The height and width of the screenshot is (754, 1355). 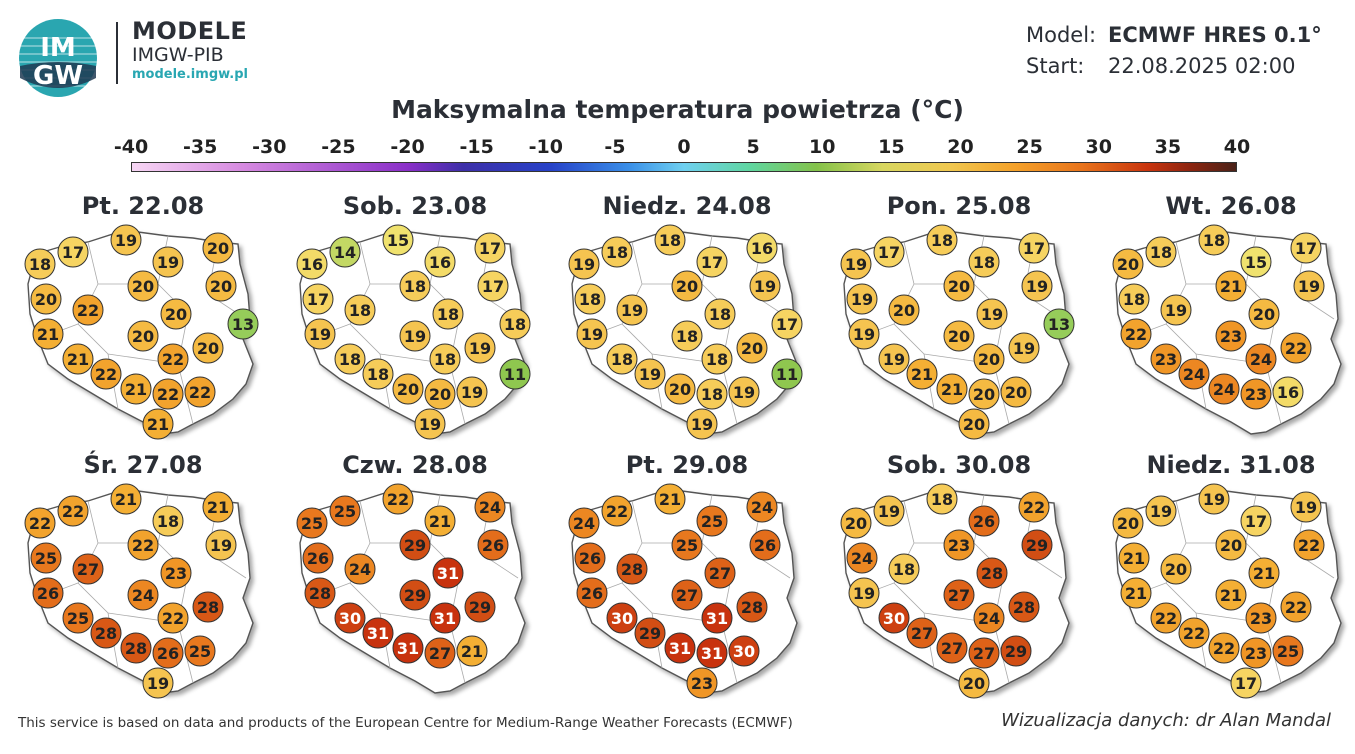 I want to click on station-temp-marker: 25, so click(x=1288, y=651).